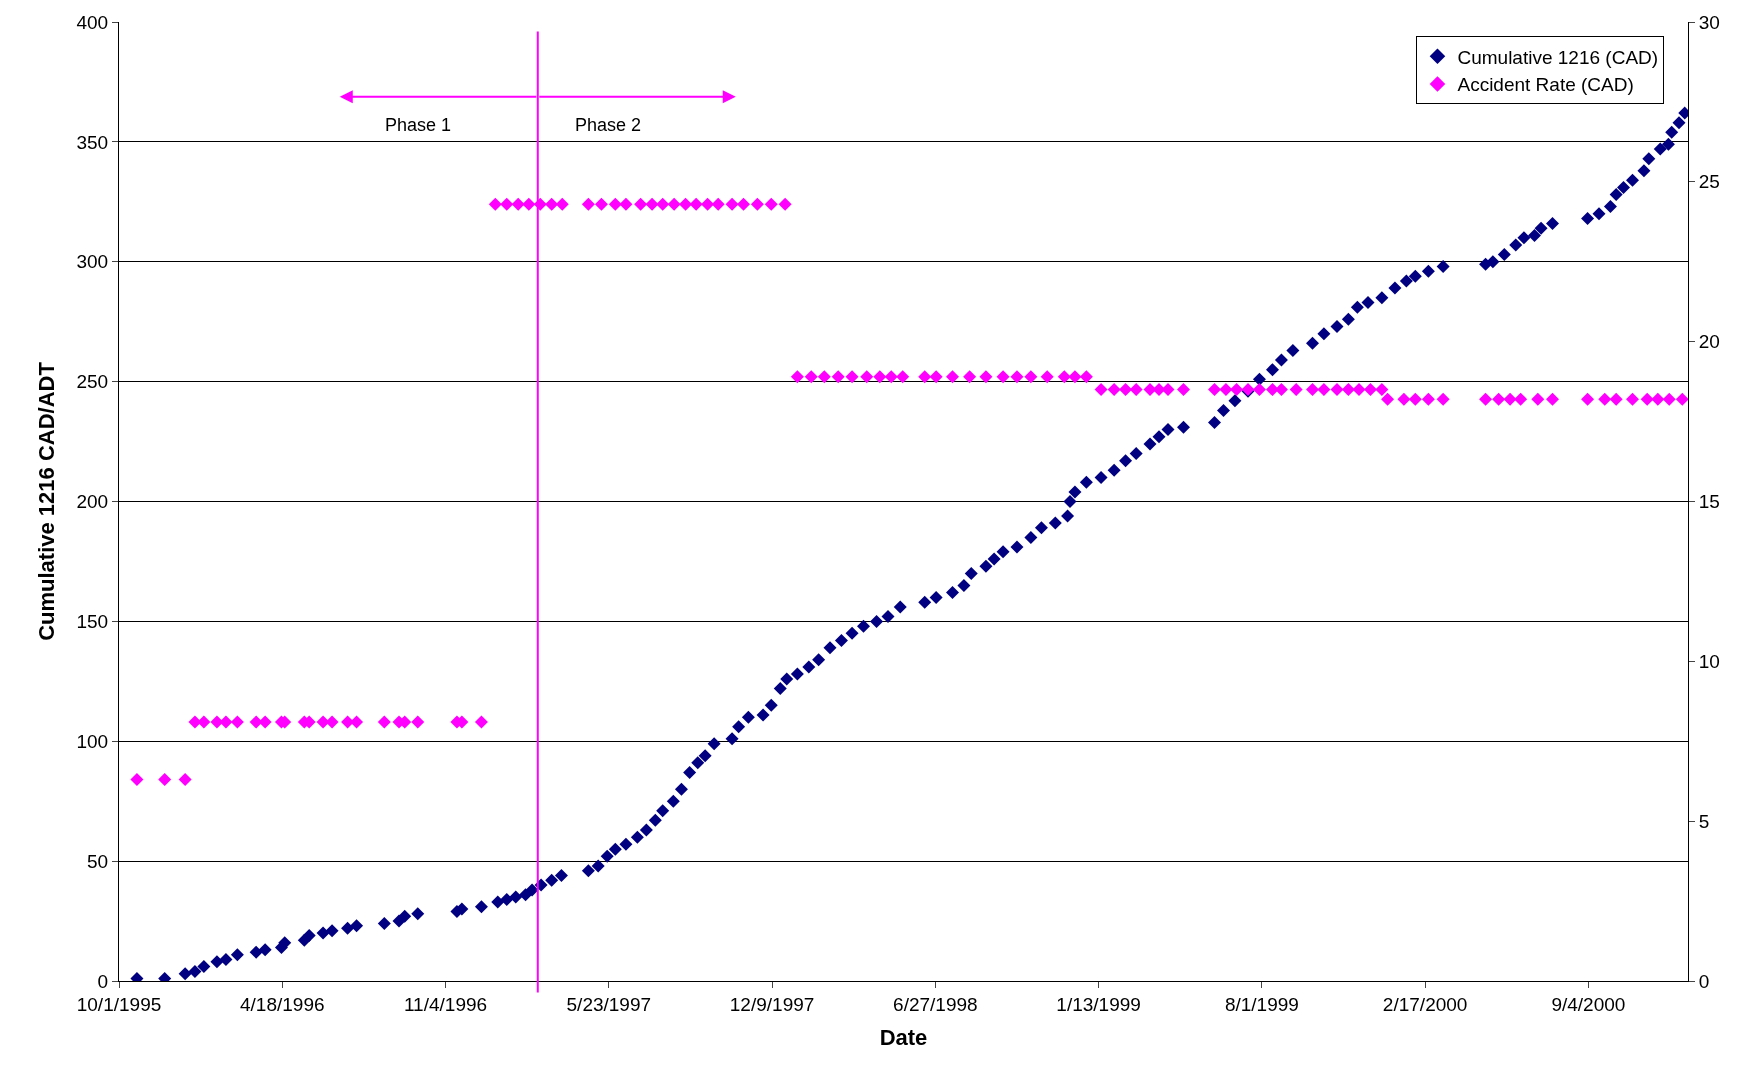 This screenshot has height=1070, width=1747. Describe the element at coordinates (1588, 1004) in the screenshot. I see `x-tick-label: 9/4/2000` at that location.